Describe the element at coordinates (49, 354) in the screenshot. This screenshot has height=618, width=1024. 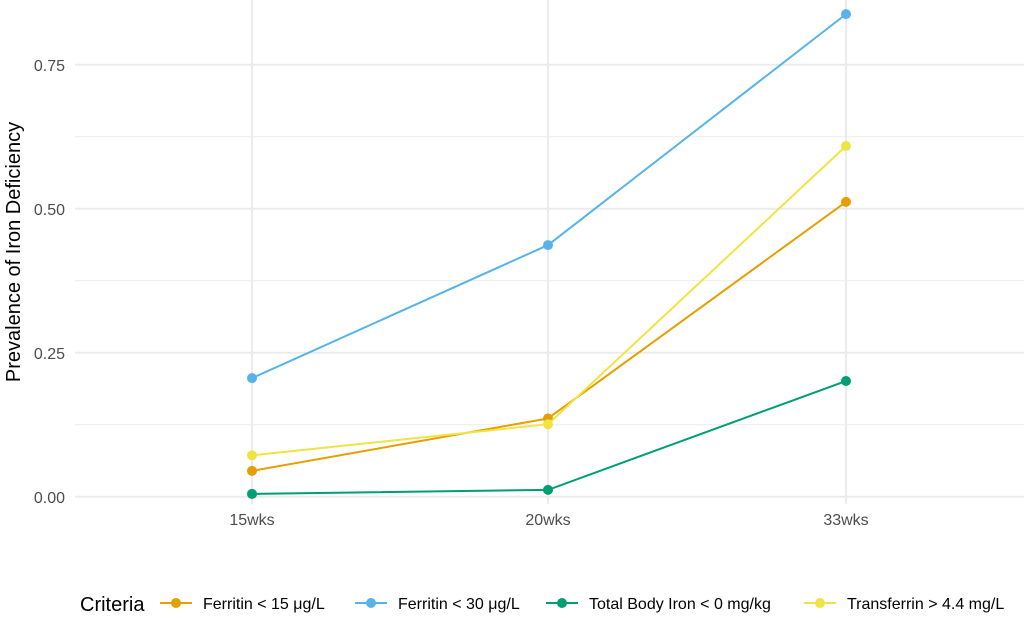
I see `y-tick-label: 0.25` at that location.